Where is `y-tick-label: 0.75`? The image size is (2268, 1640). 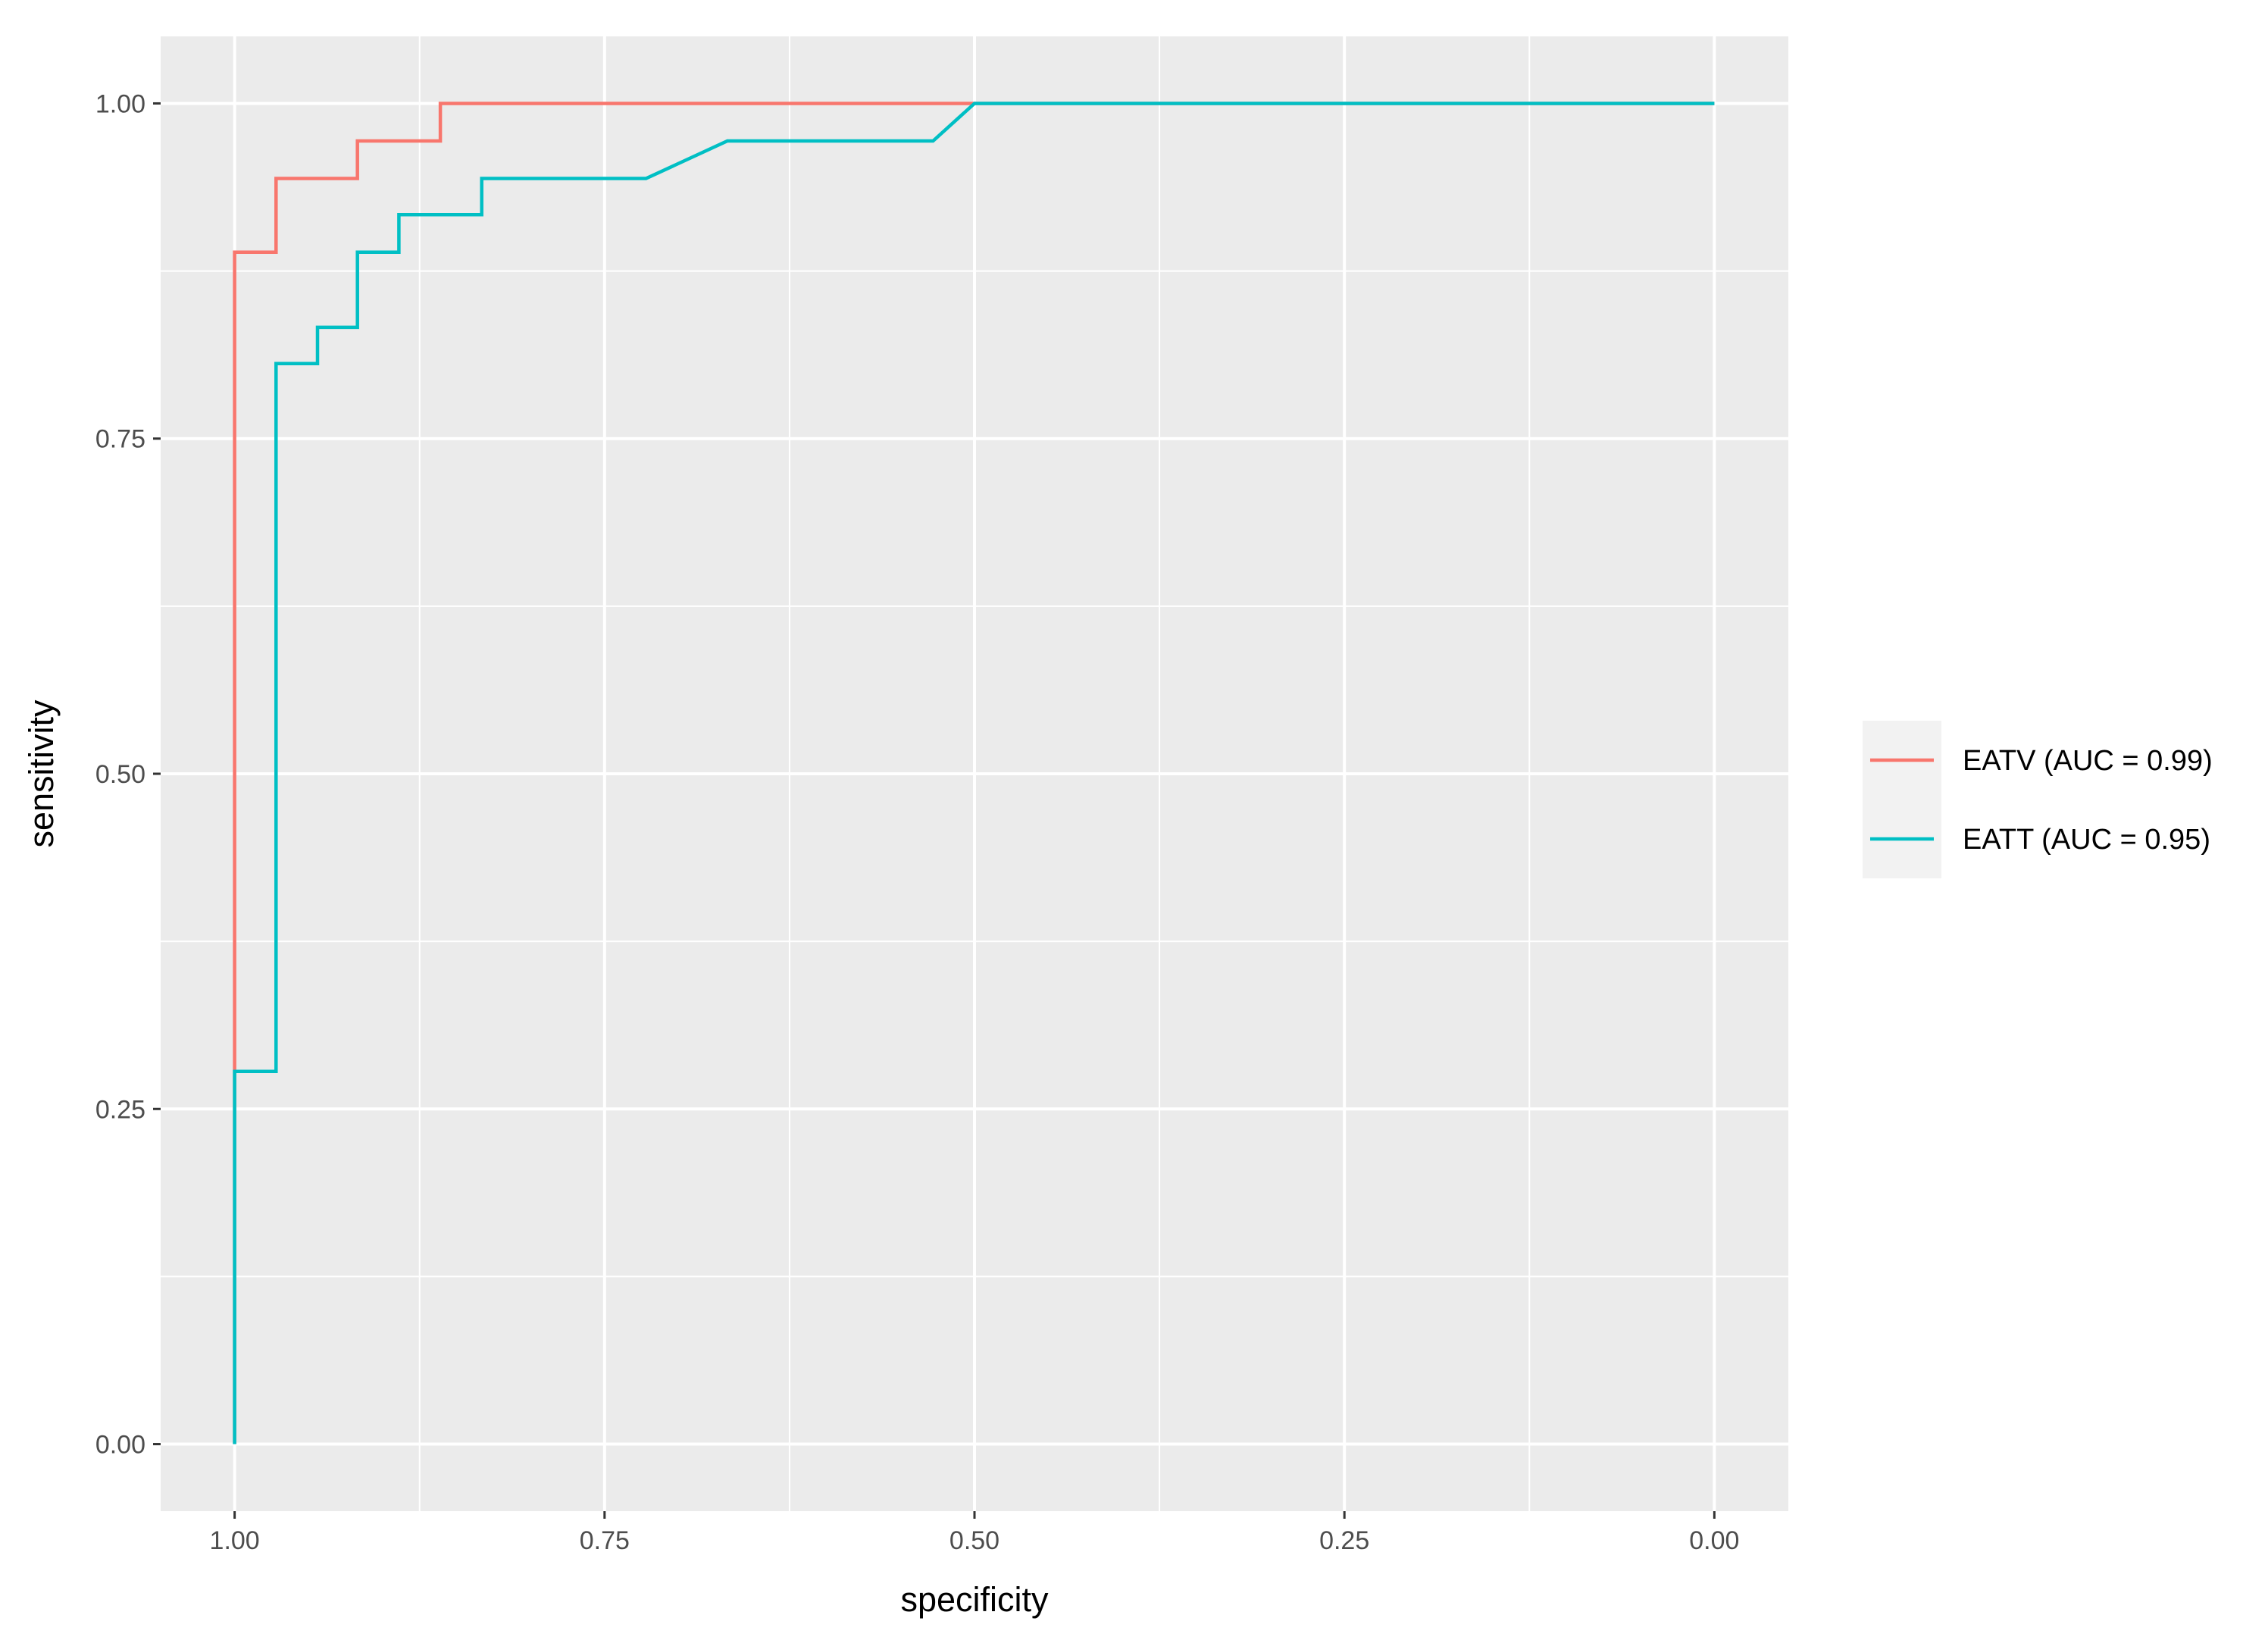 y-tick-label: 0.75 is located at coordinates (120, 440).